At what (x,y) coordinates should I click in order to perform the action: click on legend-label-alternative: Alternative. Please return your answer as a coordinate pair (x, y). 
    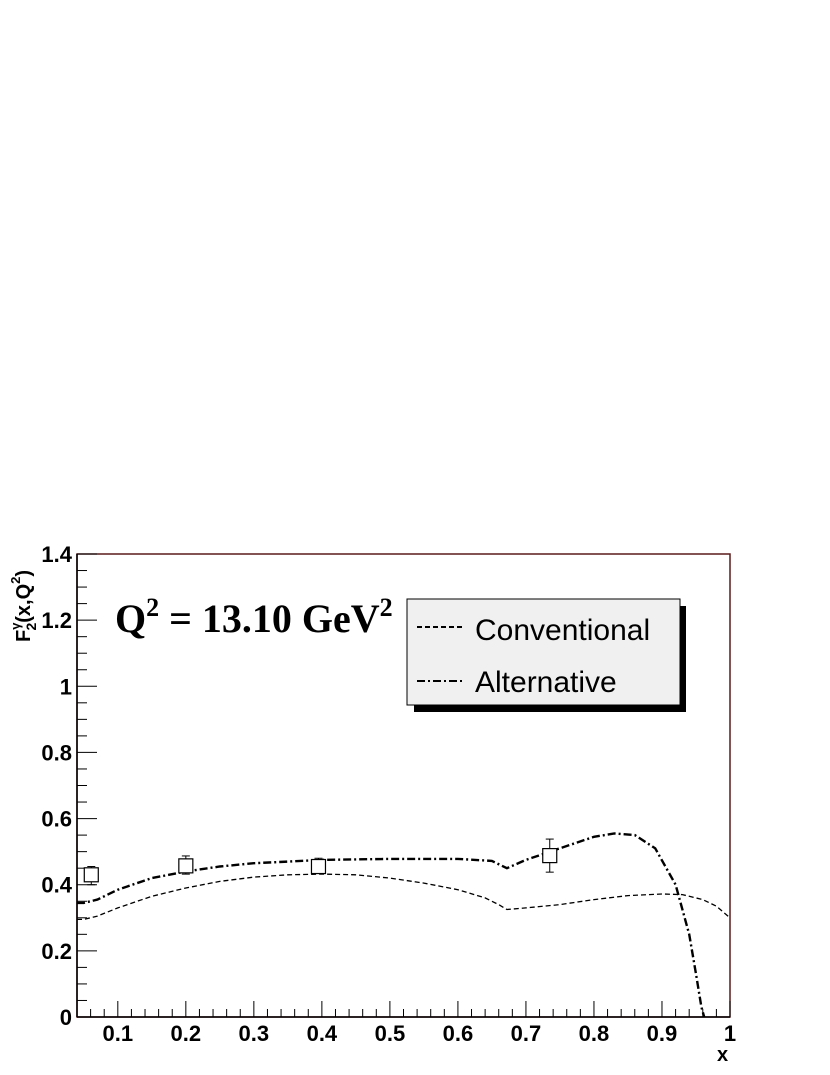
    Looking at the image, I should click on (546, 682).